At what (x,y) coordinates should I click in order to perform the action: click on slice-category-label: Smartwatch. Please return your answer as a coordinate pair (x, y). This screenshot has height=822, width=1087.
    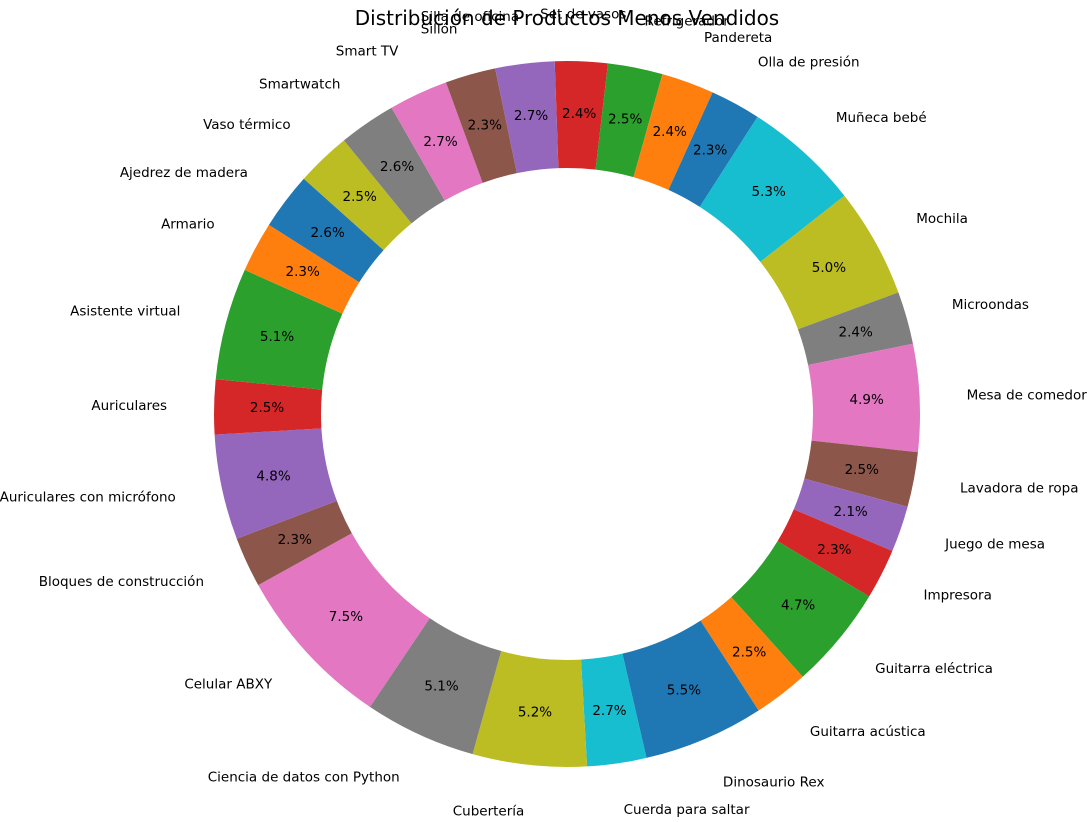
    Looking at the image, I should click on (299, 84).